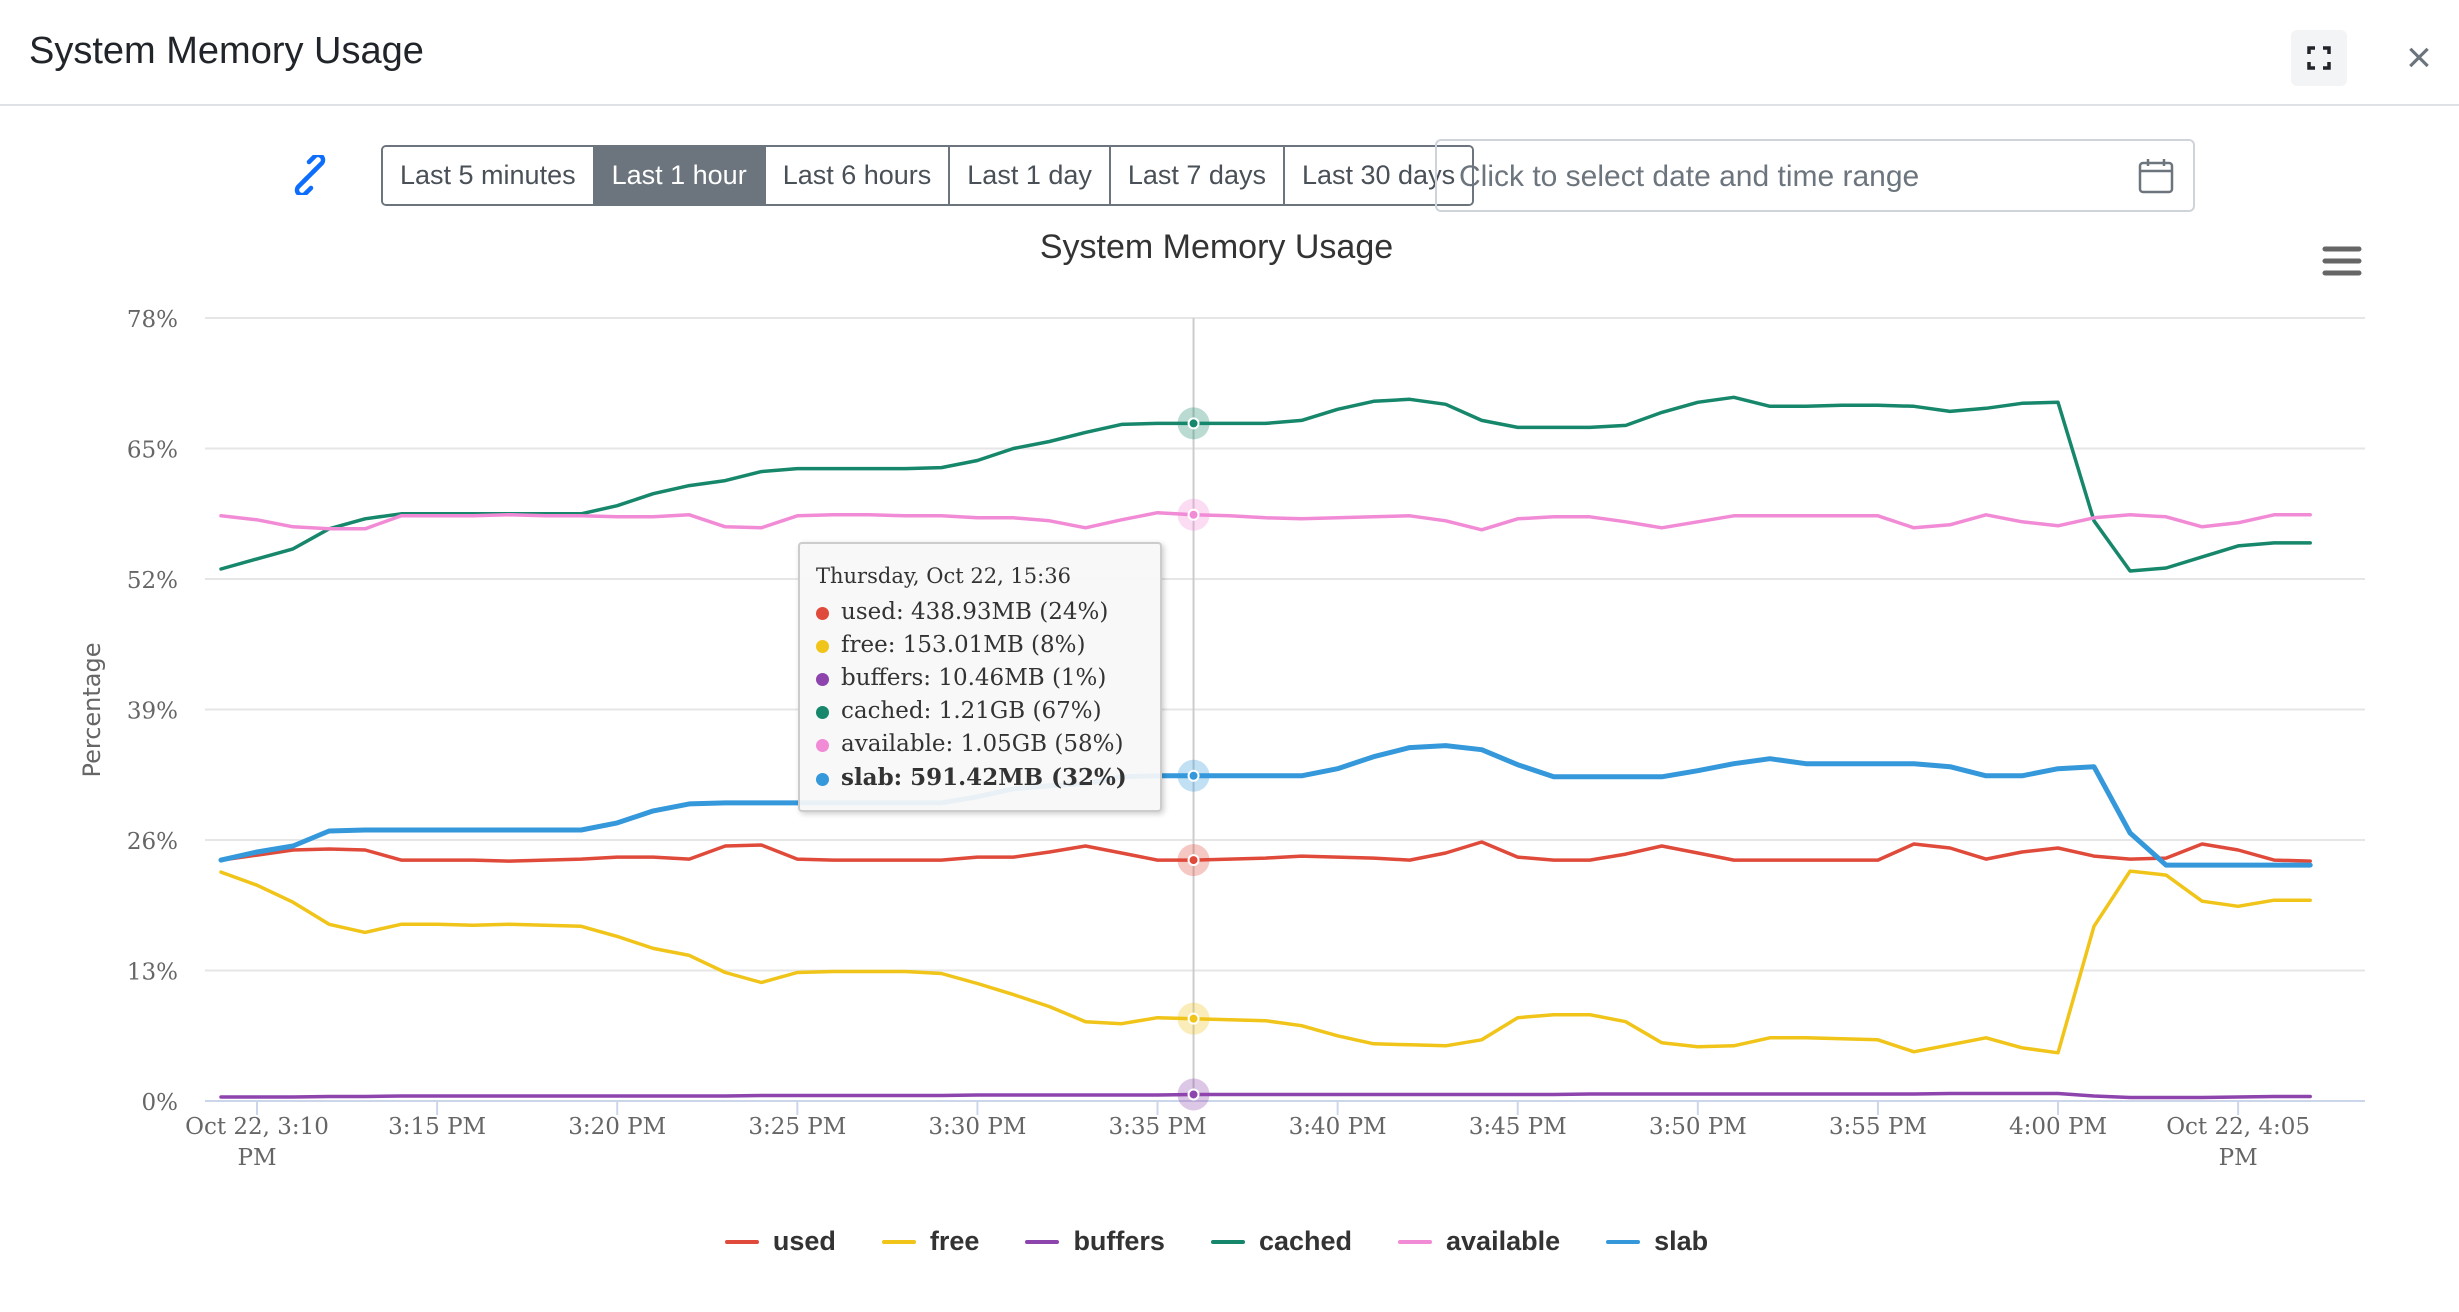 The height and width of the screenshot is (1312, 2459). I want to click on fullscreen-icon, so click(2319, 58).